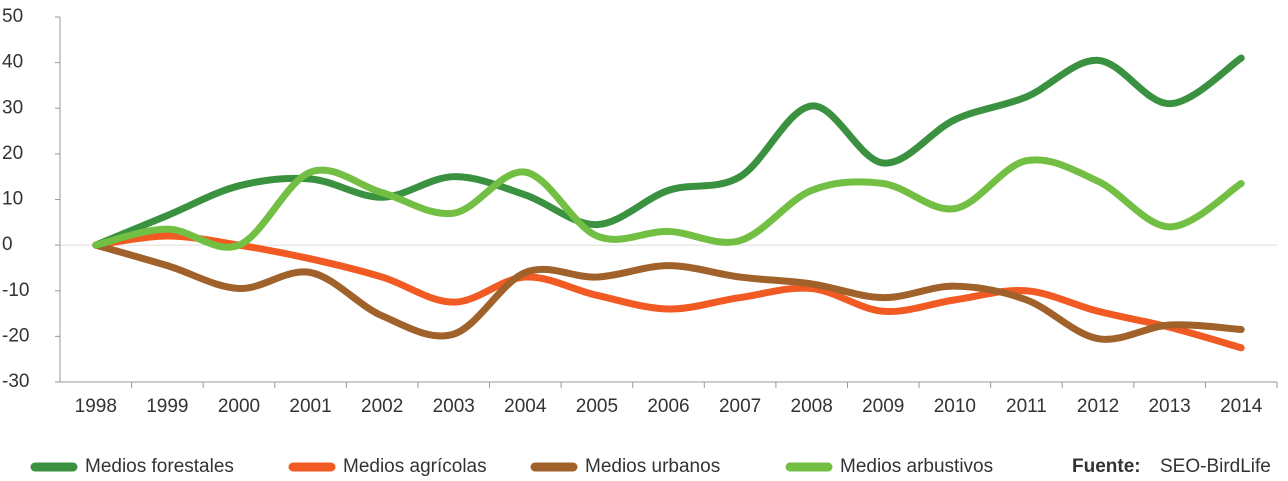  What do you see at coordinates (668, 406) in the screenshot?
I see `x-tick-label: 2006` at bounding box center [668, 406].